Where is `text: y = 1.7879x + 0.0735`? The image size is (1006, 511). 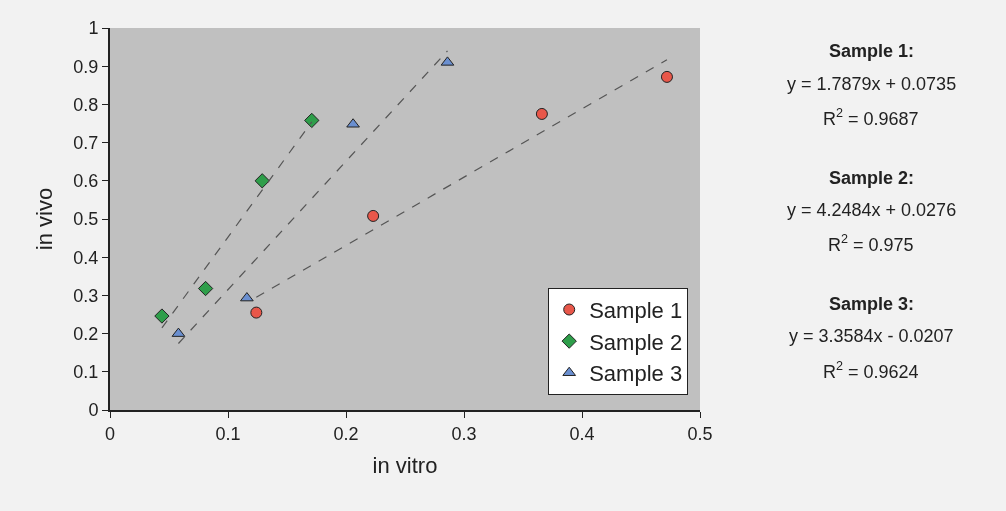 text: y = 1.7879x + 0.0735 is located at coordinates (872, 84).